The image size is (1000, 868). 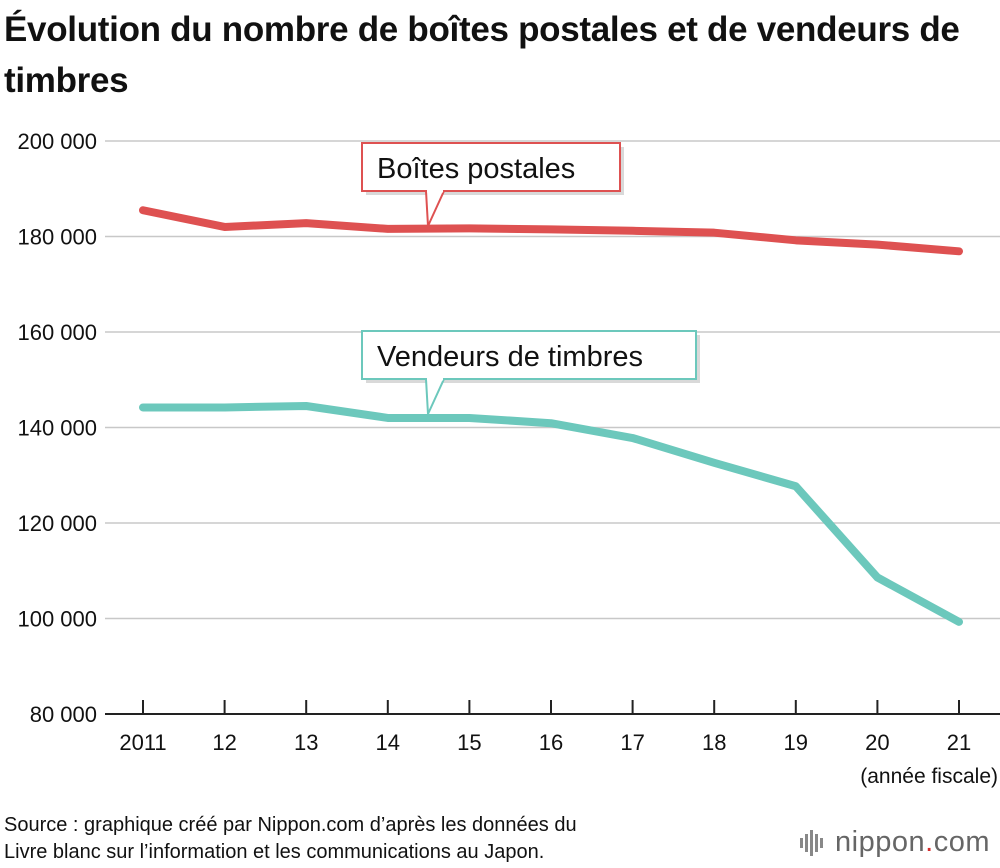 What do you see at coordinates (57, 141) in the screenshot?
I see `y-tick-label: 200 000` at bounding box center [57, 141].